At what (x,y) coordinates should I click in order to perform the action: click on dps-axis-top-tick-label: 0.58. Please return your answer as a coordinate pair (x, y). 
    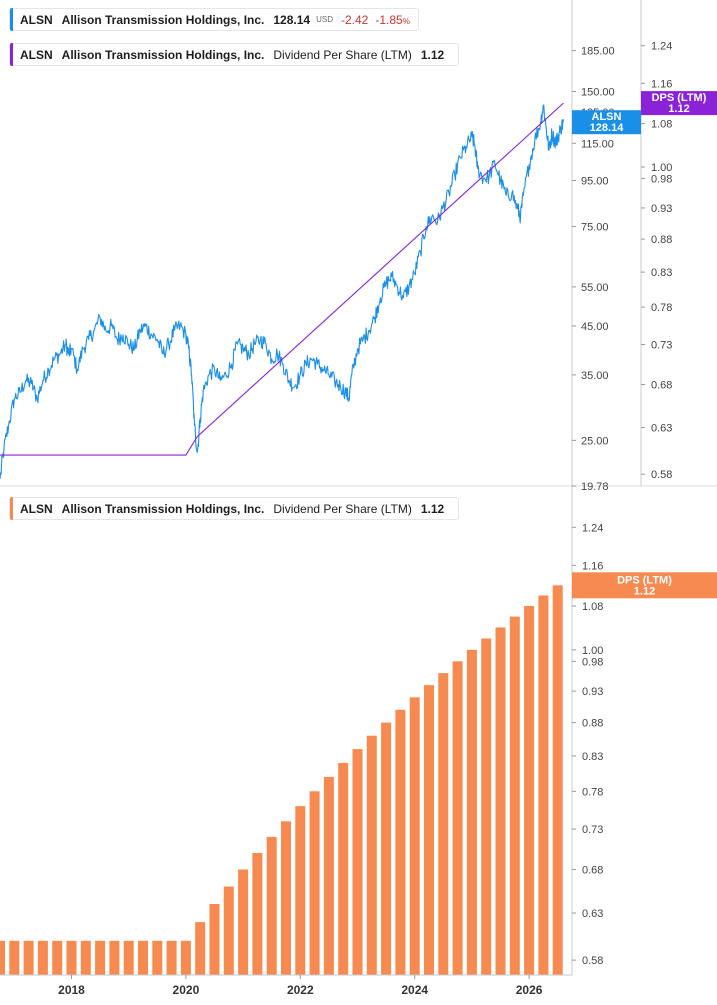
    Looking at the image, I should click on (661, 475).